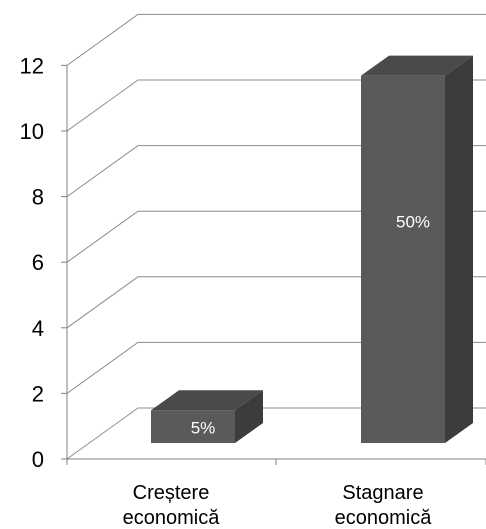 The image size is (486, 529). What do you see at coordinates (38, 459) in the screenshot?
I see `y-tick-label: 0` at bounding box center [38, 459].